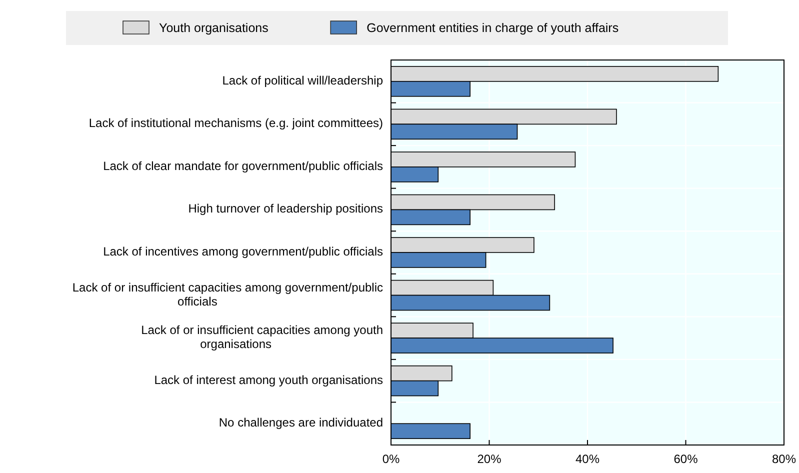 The width and height of the screenshot is (799, 473). Describe the element at coordinates (243, 251) in the screenshot. I see `y-tick-label: Lack of incentives among government/public officials` at that location.